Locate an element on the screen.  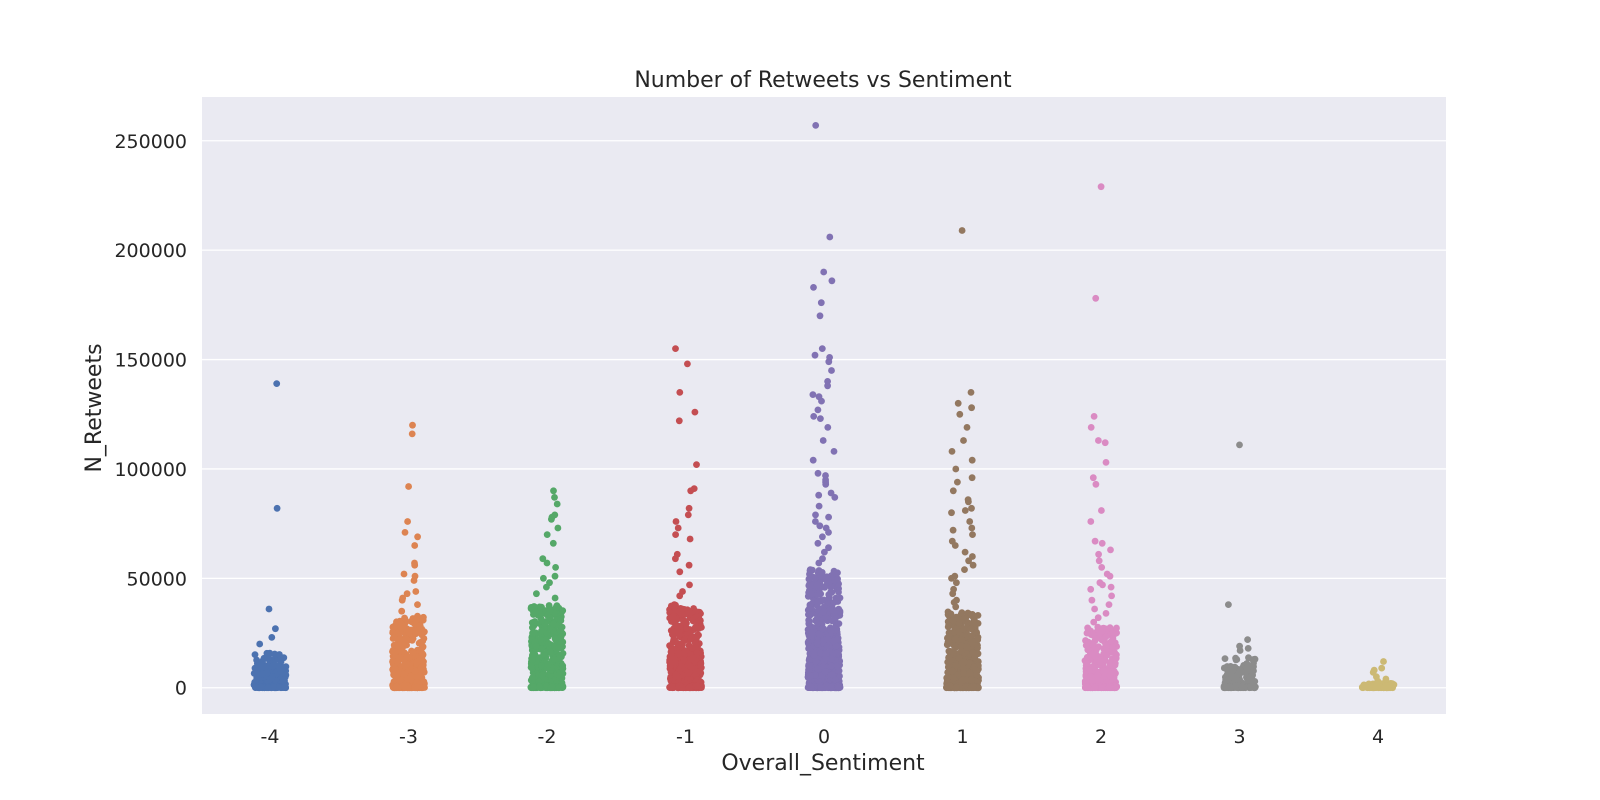
x-tick-label: 2 is located at coordinates (1101, 737).